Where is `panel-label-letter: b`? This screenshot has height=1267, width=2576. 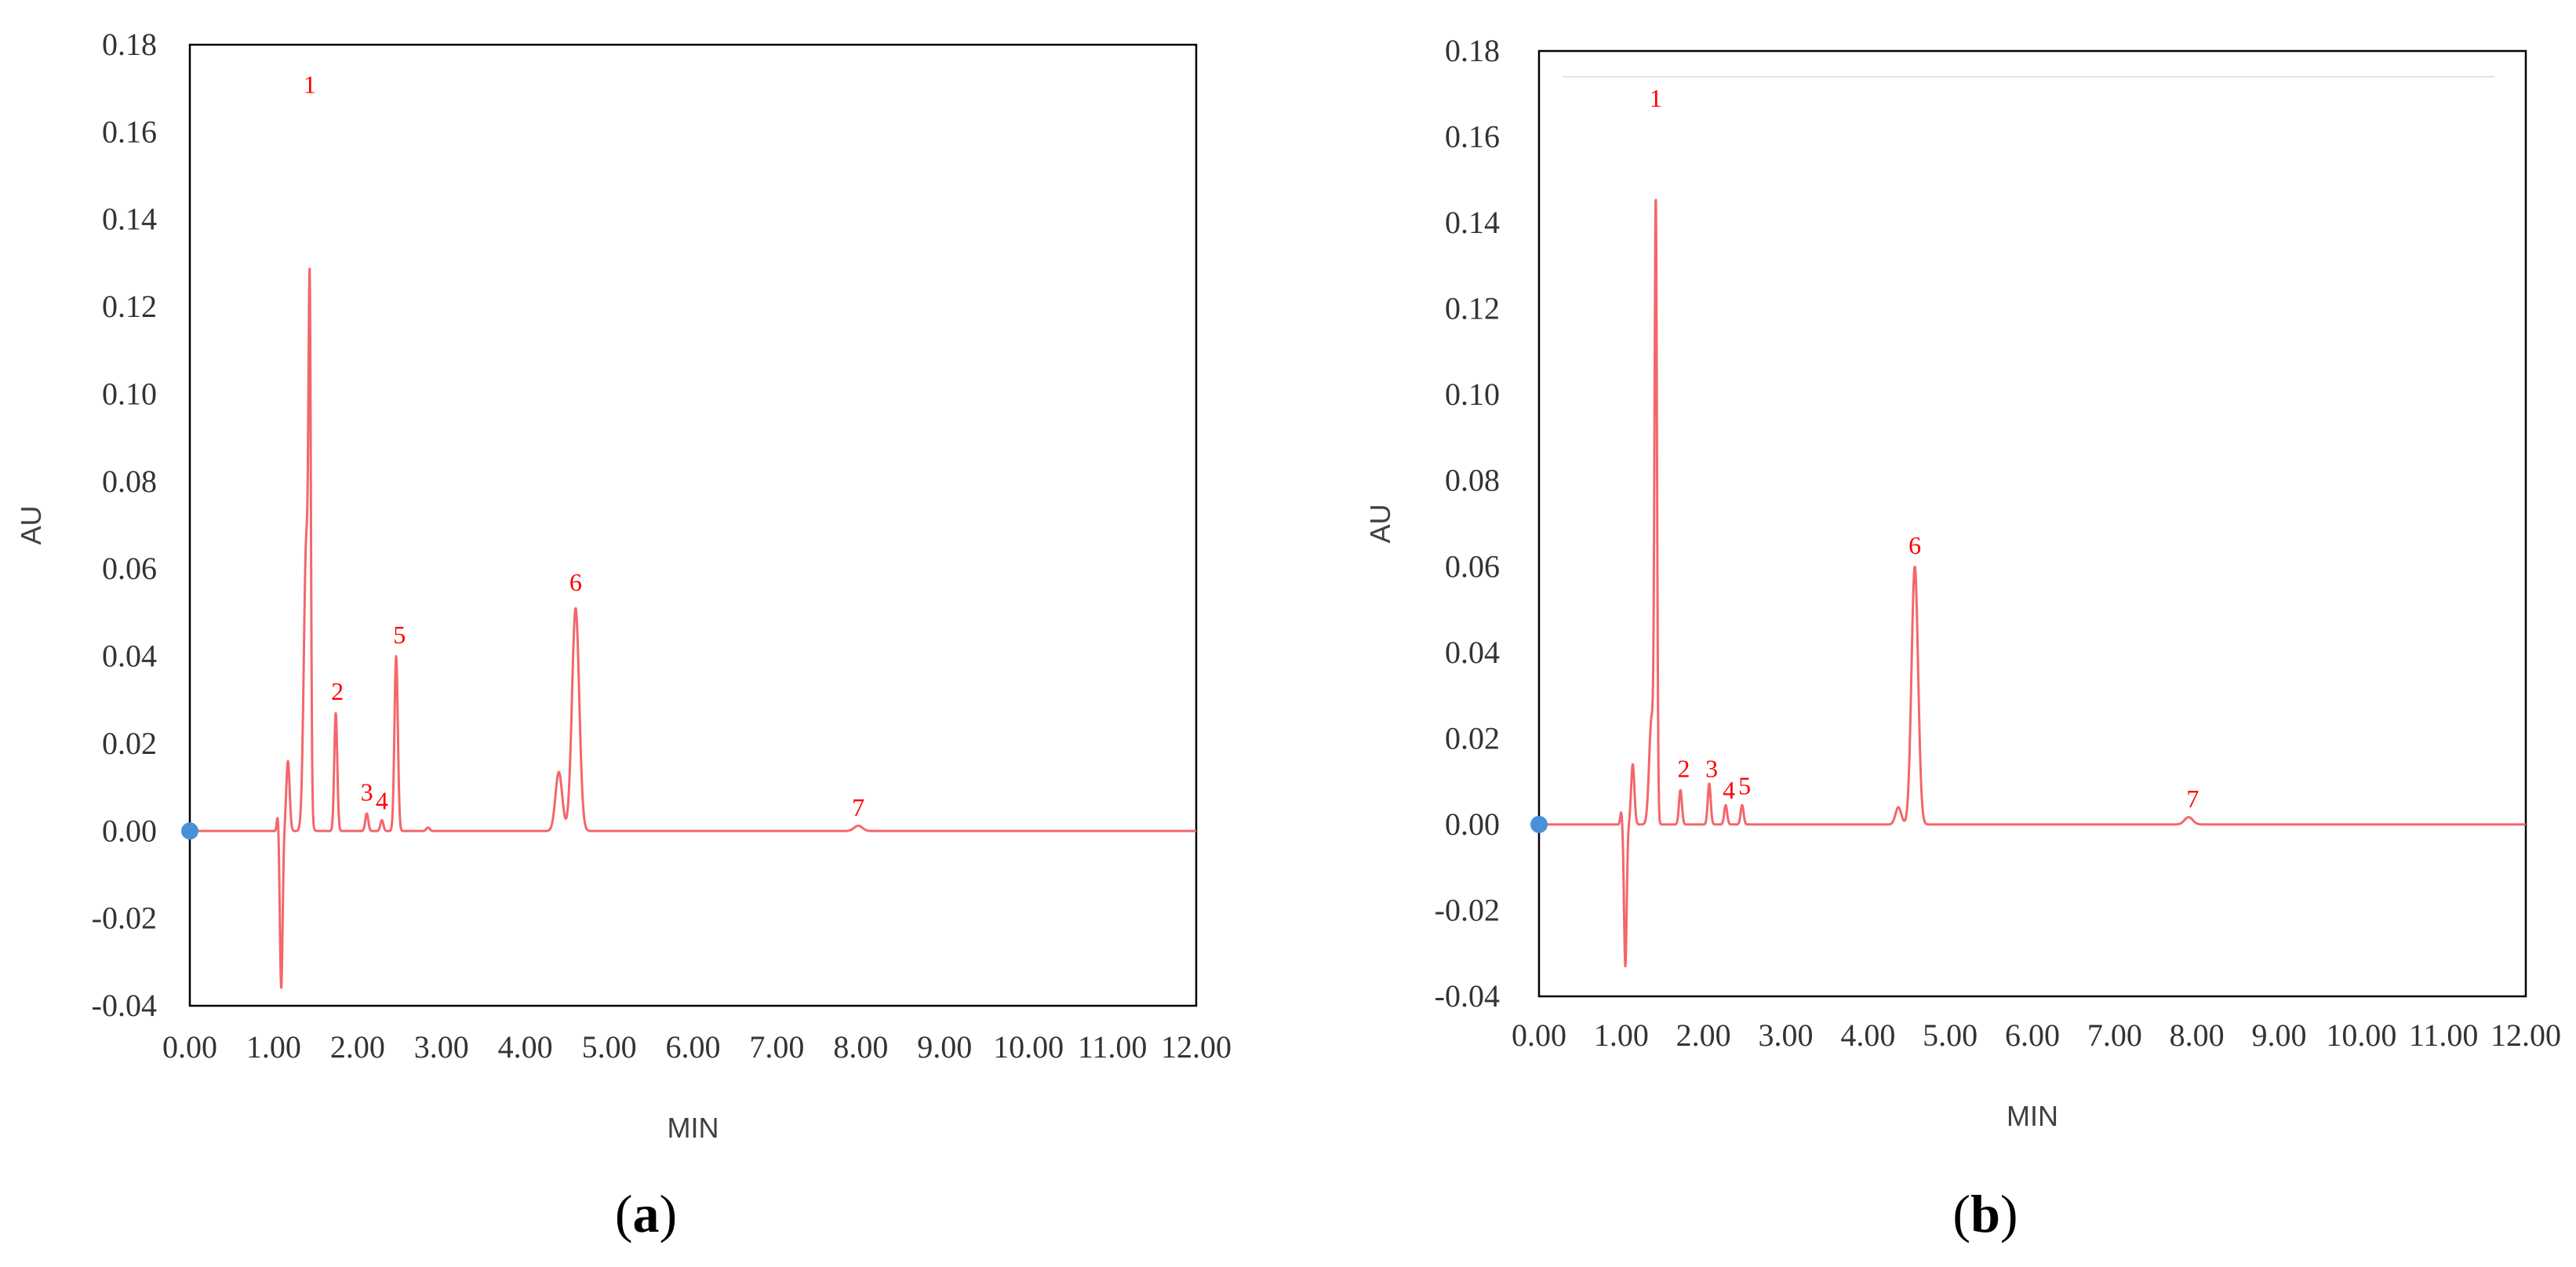 panel-label-letter: b is located at coordinates (1985, 1213).